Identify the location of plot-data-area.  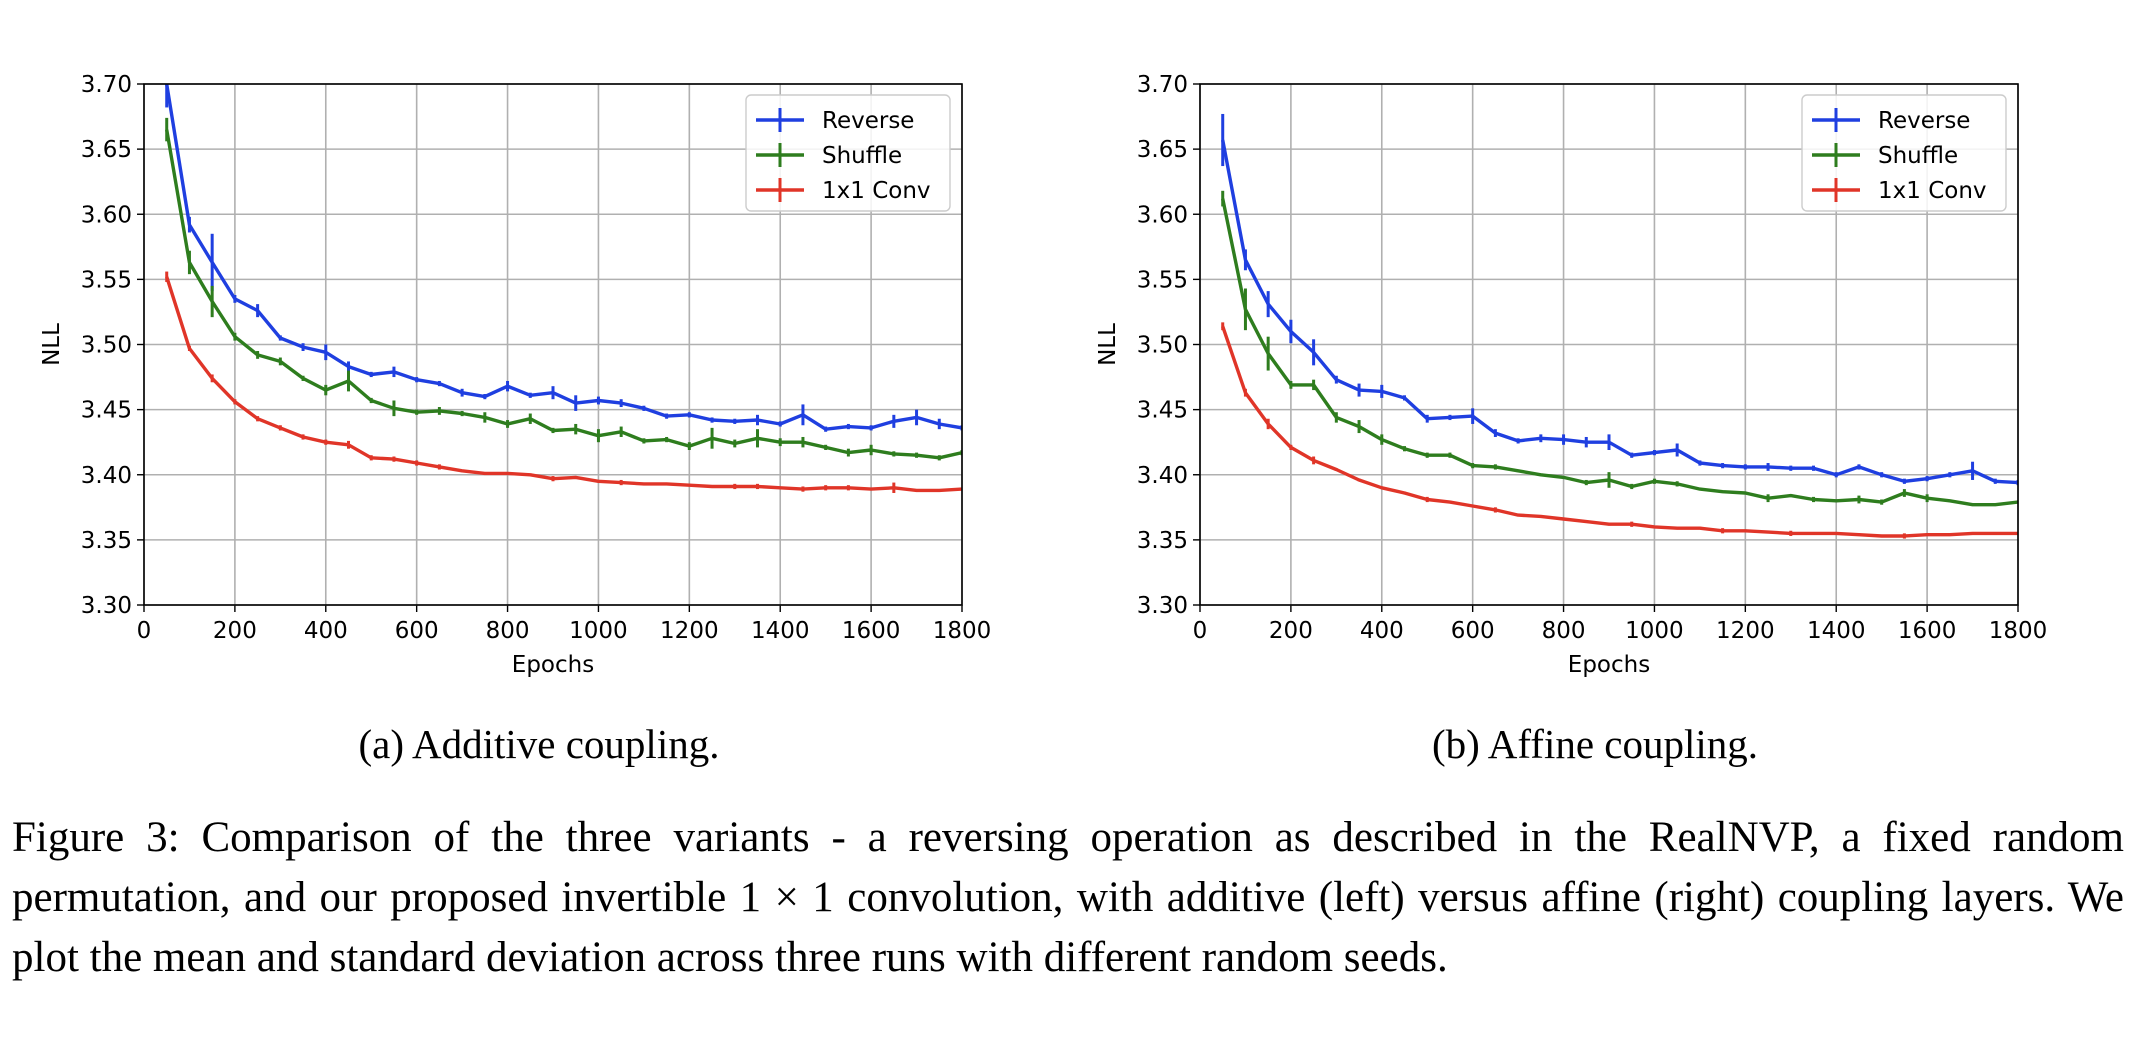
(563, 288).